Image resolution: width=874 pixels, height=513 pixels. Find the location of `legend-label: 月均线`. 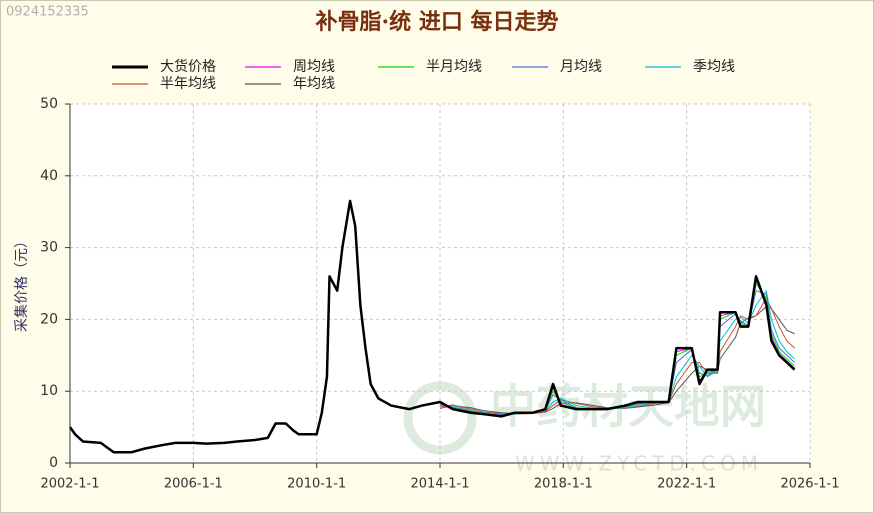

legend-label: 月均线 is located at coordinates (581, 67).